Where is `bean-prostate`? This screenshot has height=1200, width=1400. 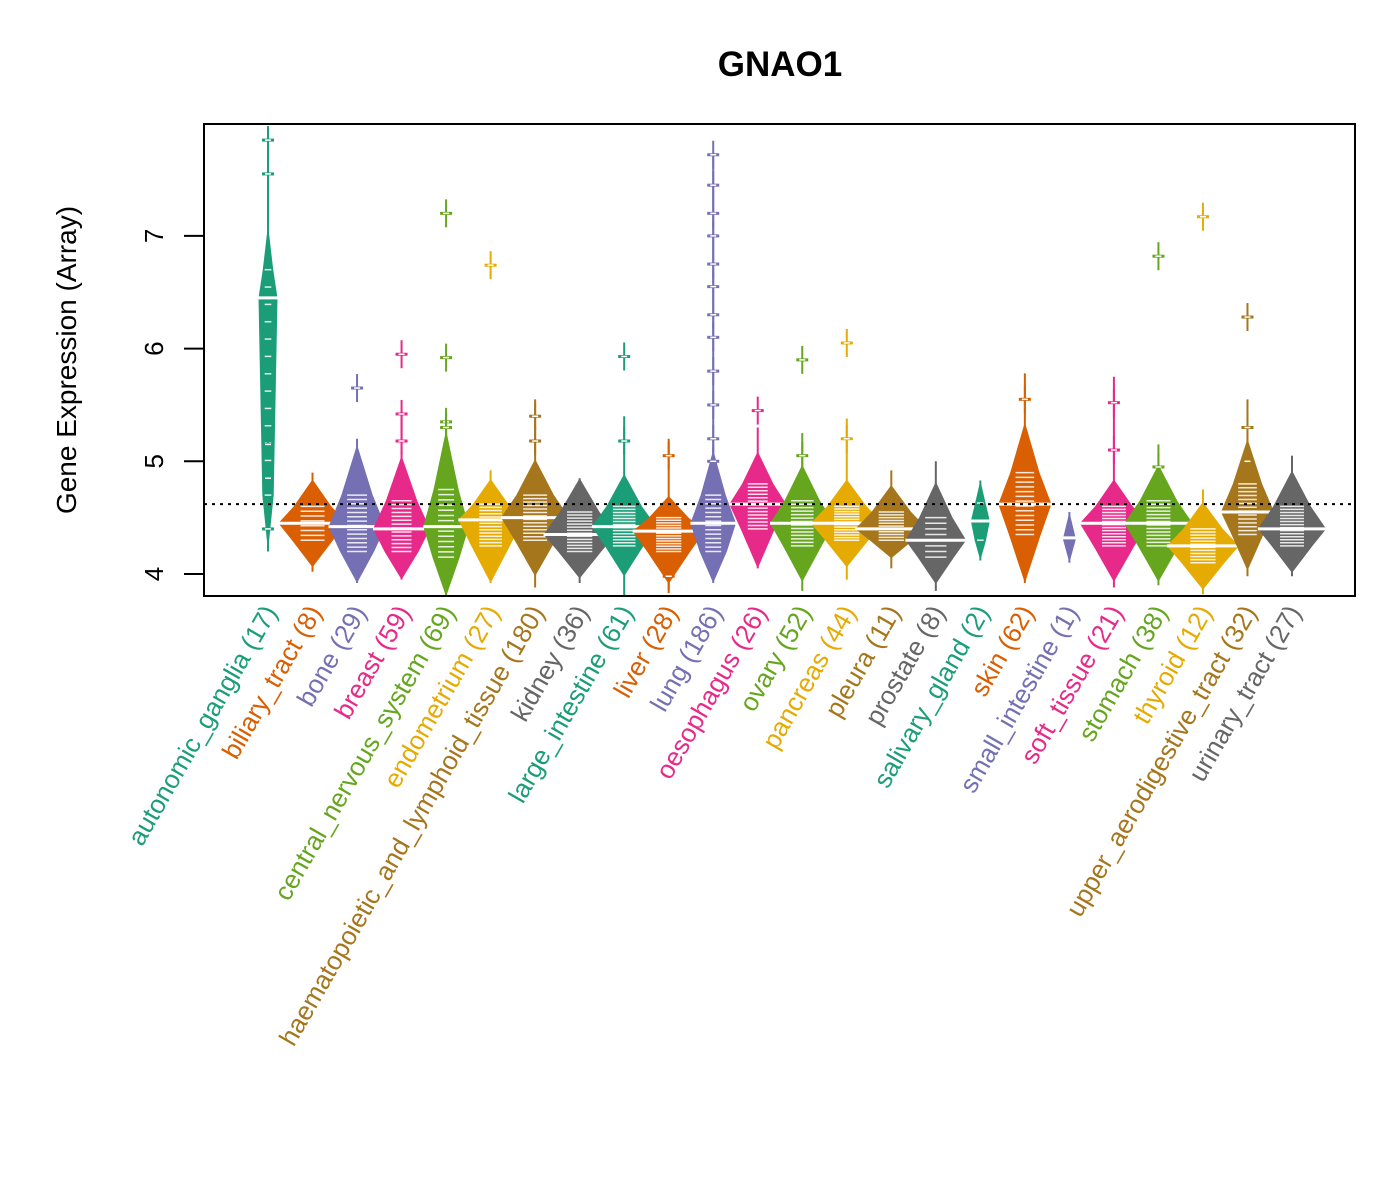 bean-prostate is located at coordinates (936, 526).